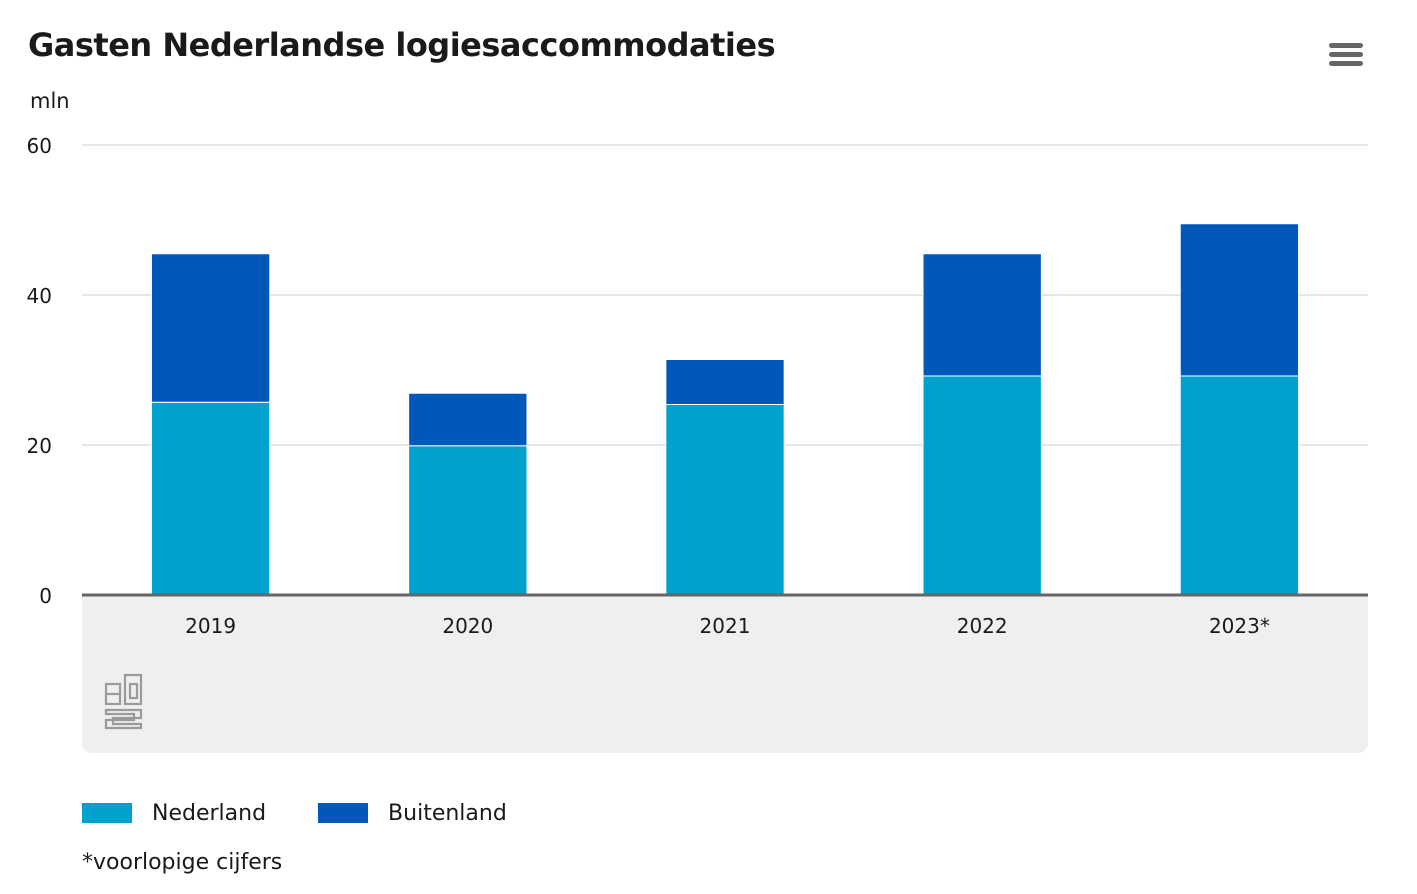 This screenshot has width=1417, height=894. I want to click on bar-nederland-2020, so click(468, 520).